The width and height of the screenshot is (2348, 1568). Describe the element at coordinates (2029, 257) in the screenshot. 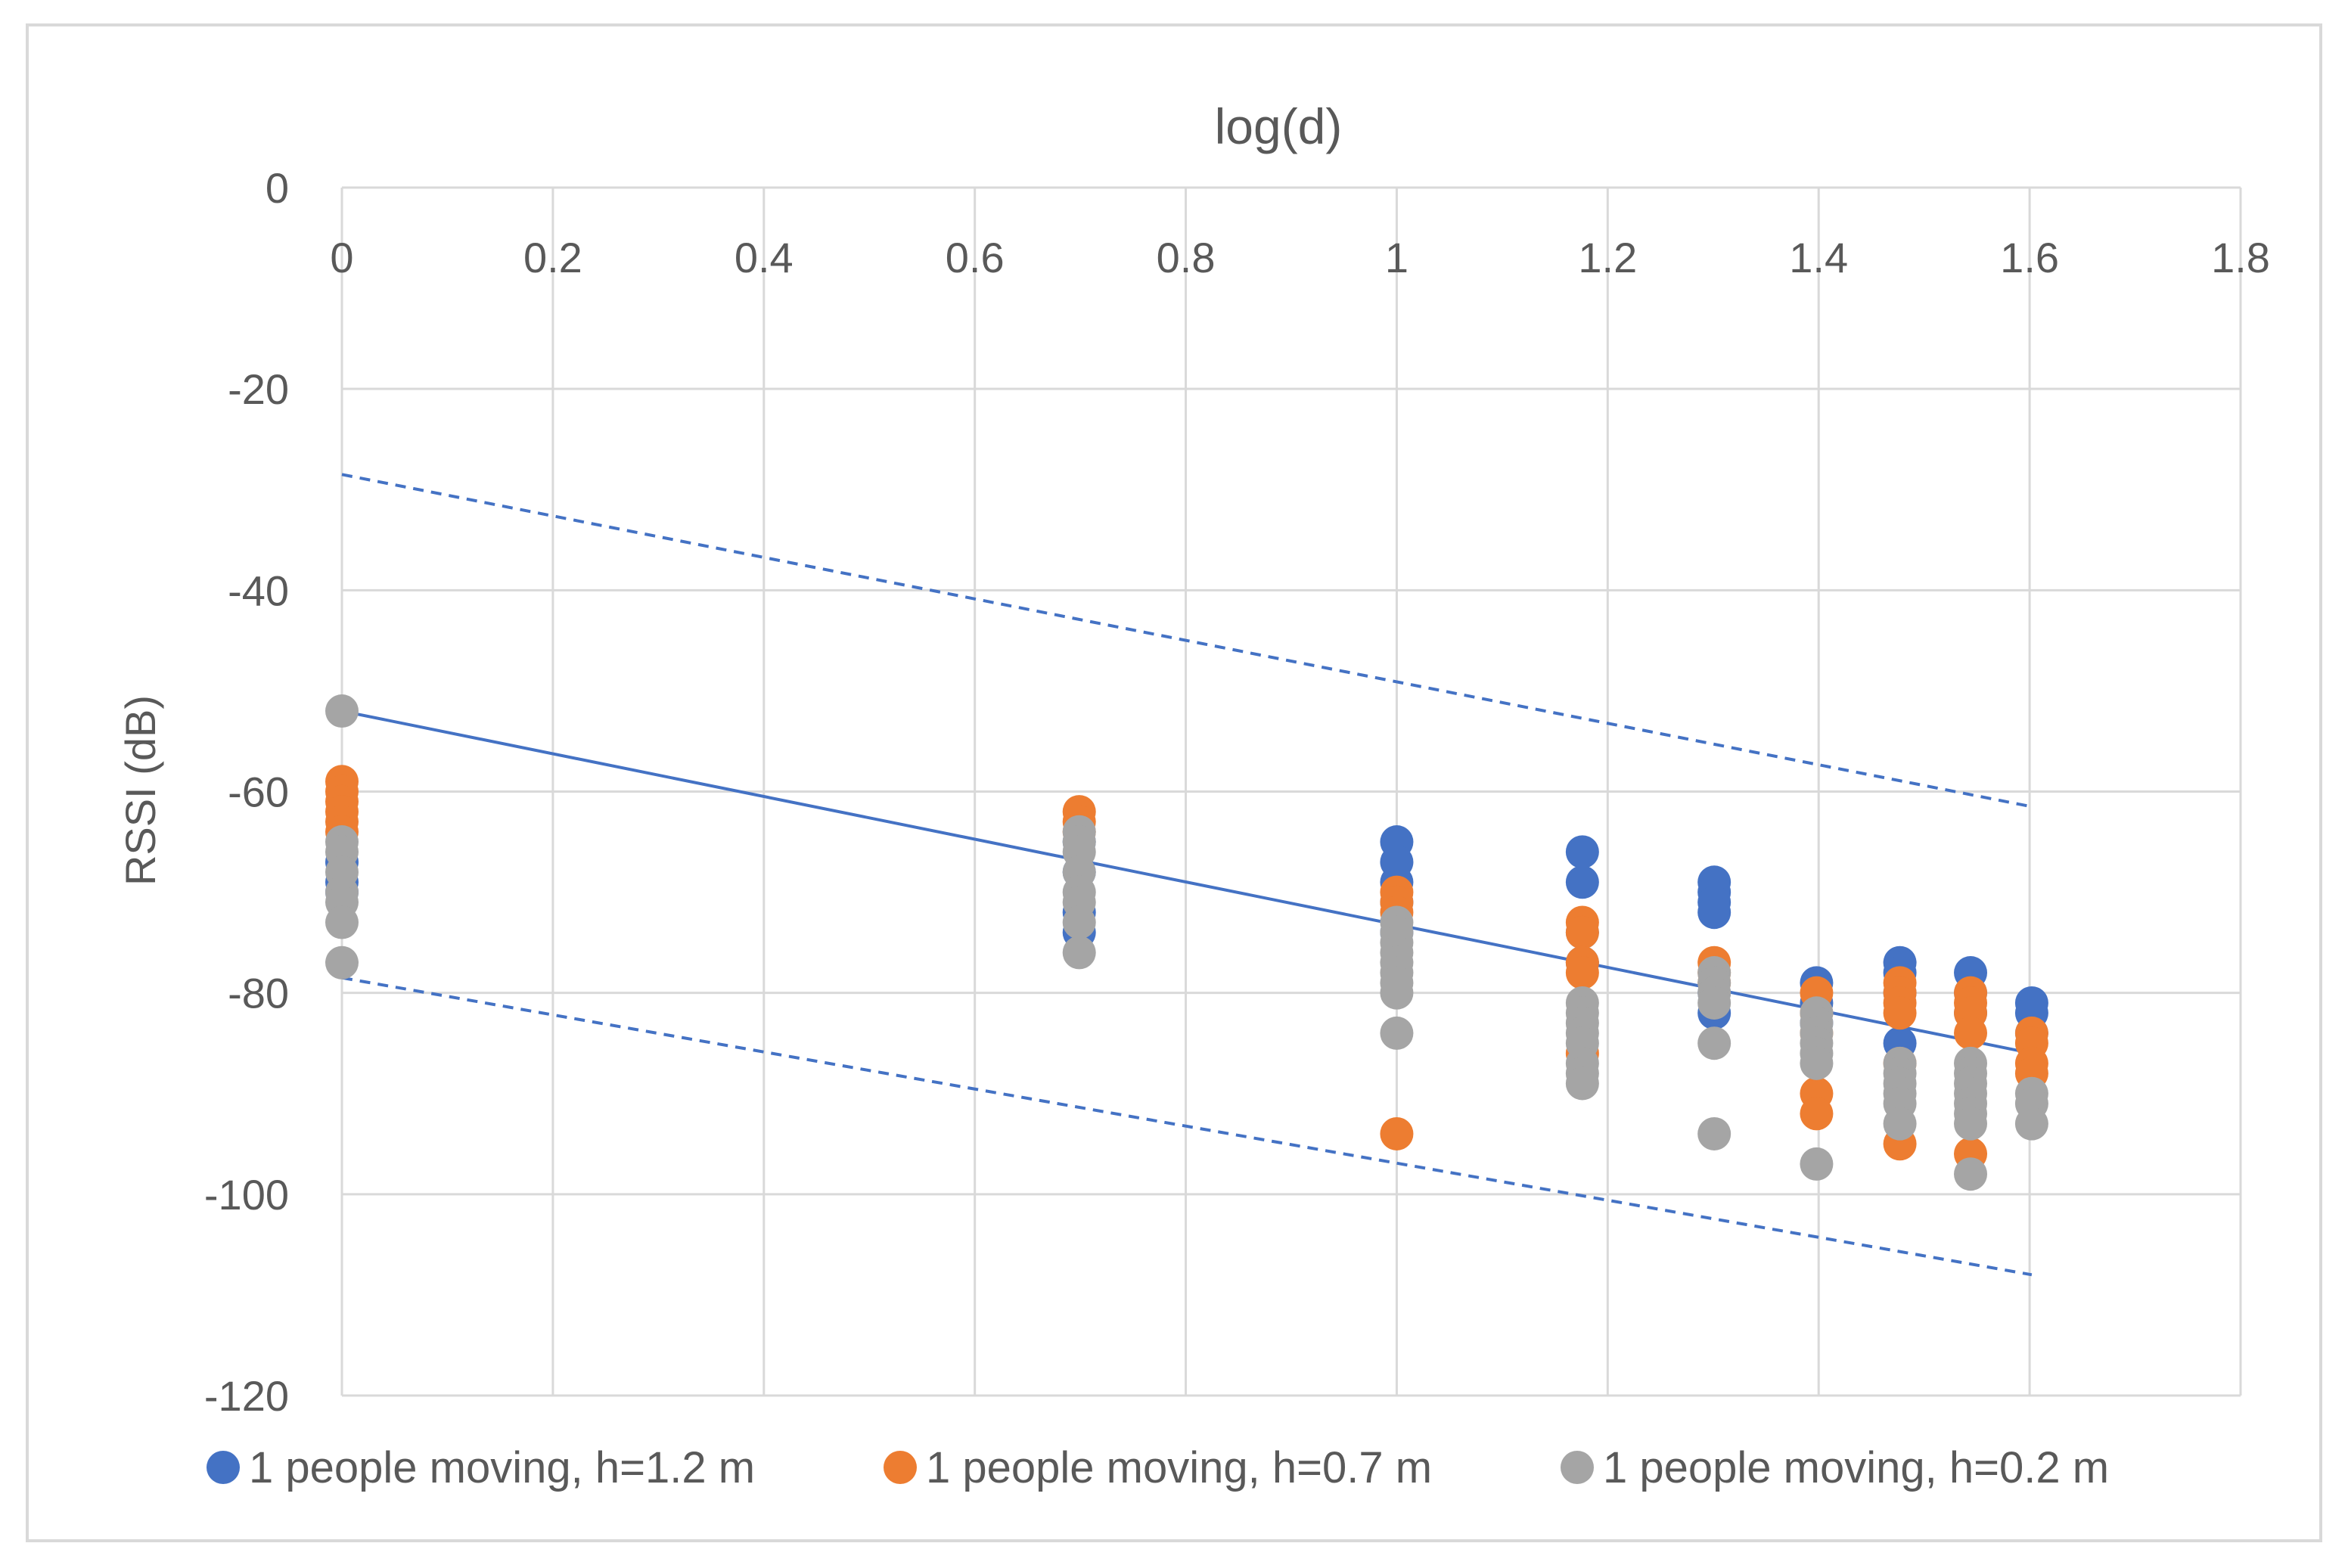

I see `x-tick-label: 1.6` at that location.